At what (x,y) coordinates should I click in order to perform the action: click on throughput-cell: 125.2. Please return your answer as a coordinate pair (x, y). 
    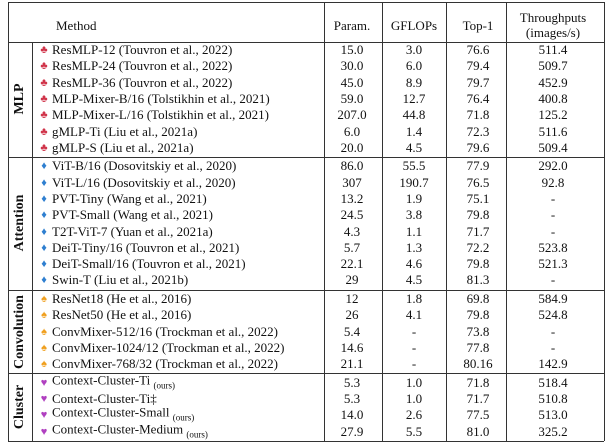
    Looking at the image, I should click on (553, 115).